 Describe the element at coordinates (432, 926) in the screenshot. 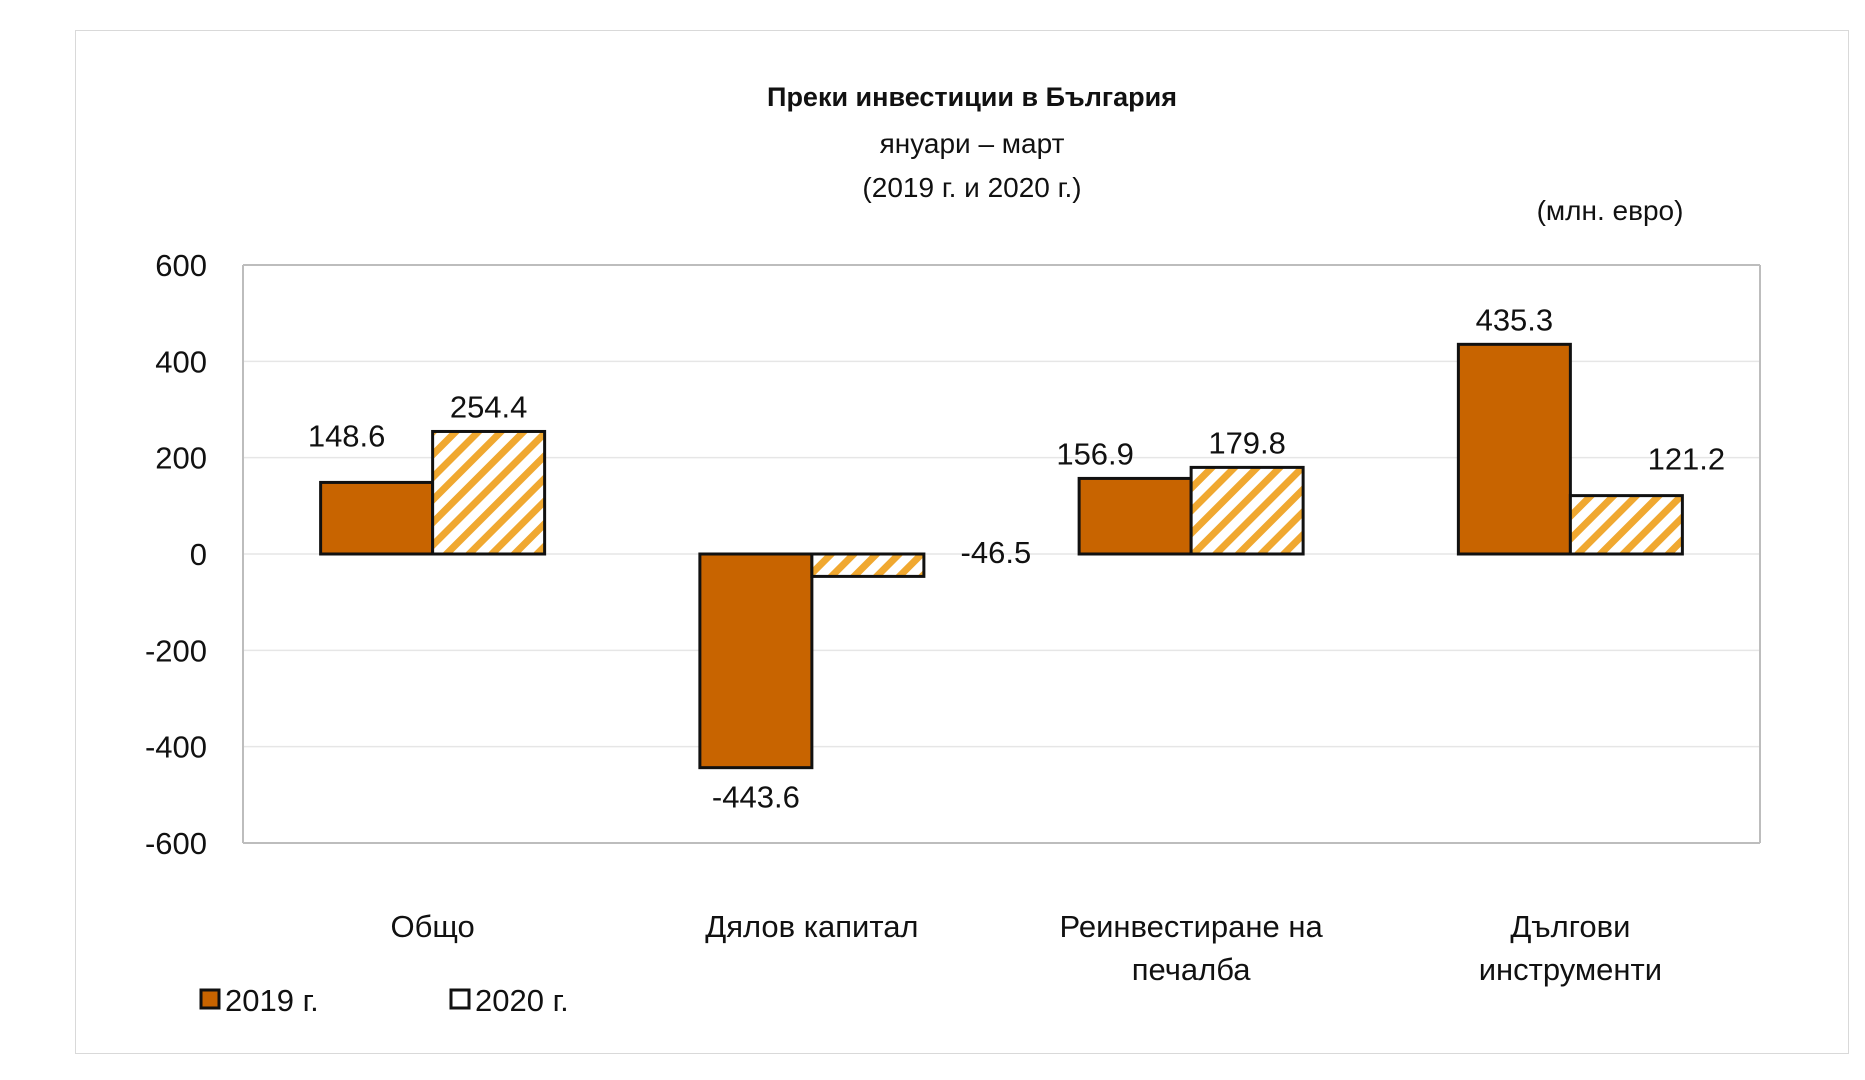

I see `category-label: Общо` at that location.